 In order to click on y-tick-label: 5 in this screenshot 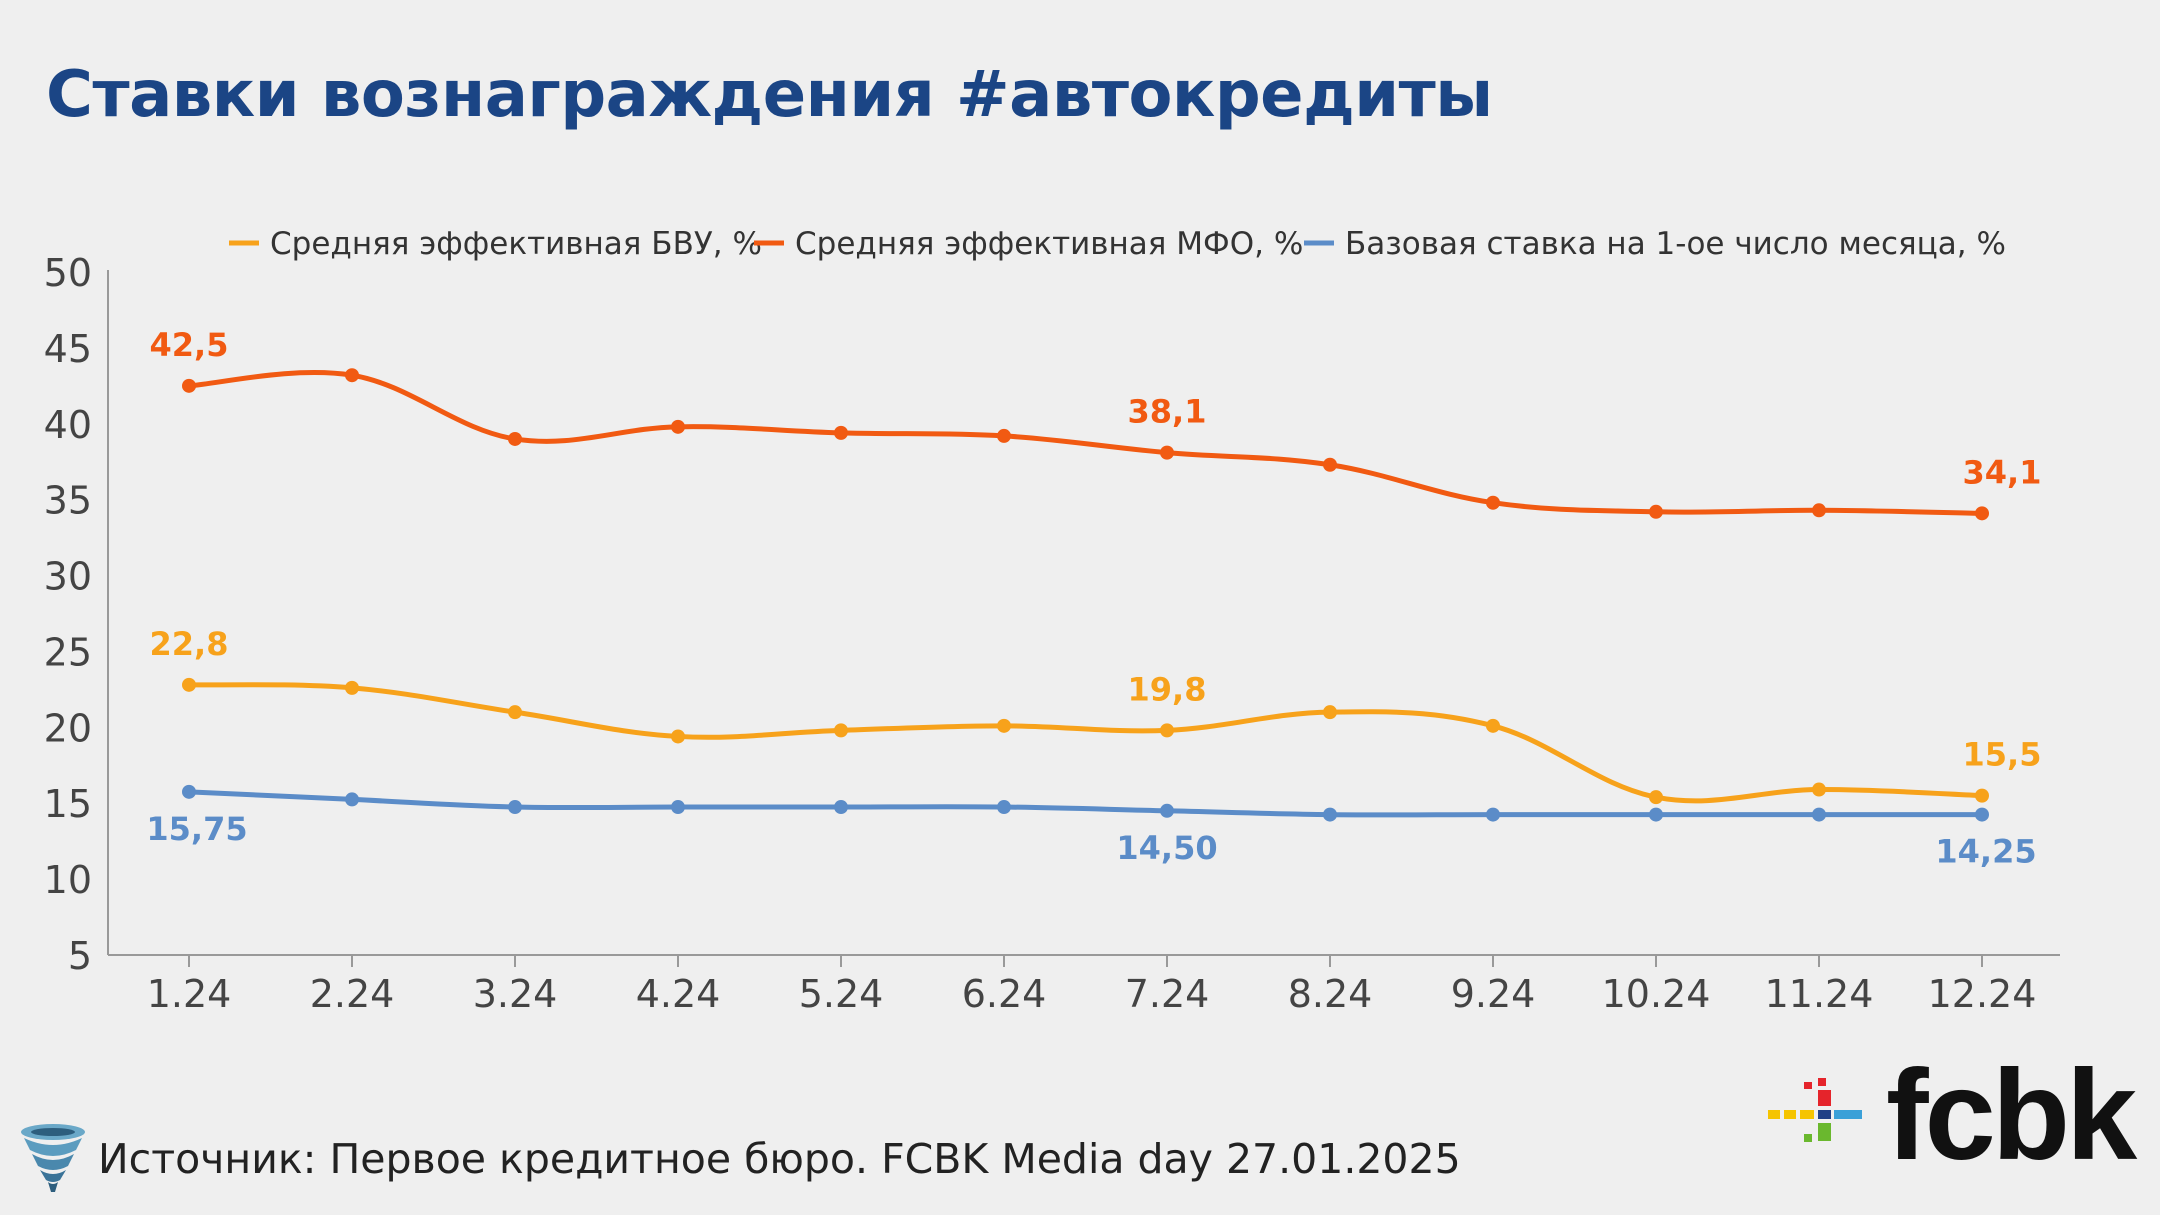, I will do `click(80, 956)`.